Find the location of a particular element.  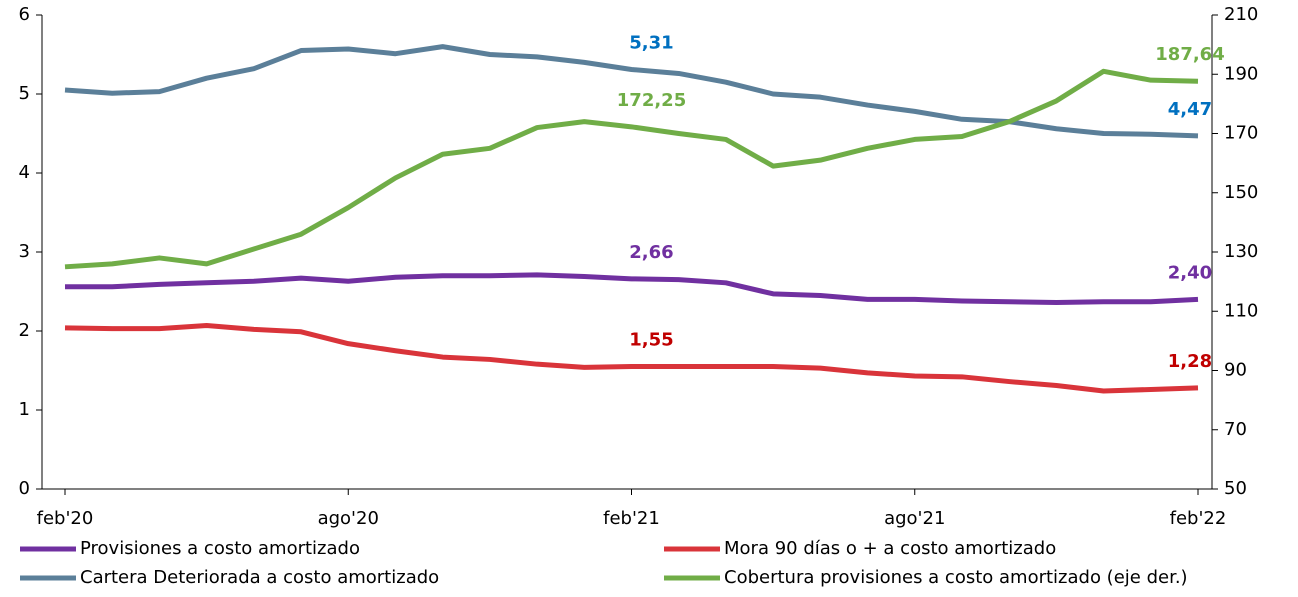

y2-tick-label: 210 is located at coordinates (1241, 14).